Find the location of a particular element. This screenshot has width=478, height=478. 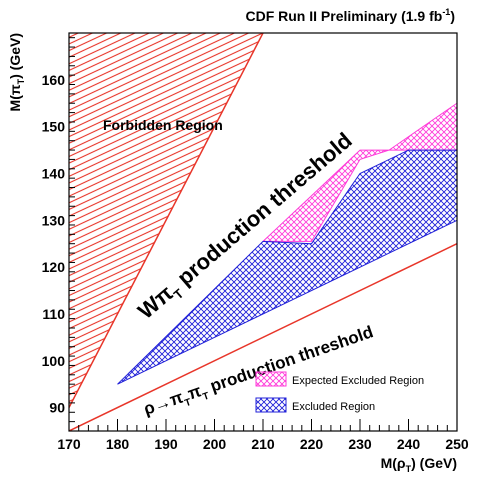

x-tick-label: 210 is located at coordinates (263, 444).